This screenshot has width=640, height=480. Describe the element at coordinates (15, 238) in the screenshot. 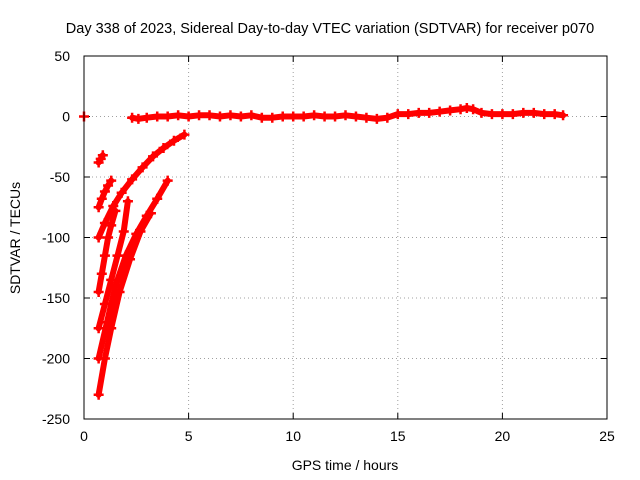

I see `y-axis-label: SDTVAR / TECUs` at that location.